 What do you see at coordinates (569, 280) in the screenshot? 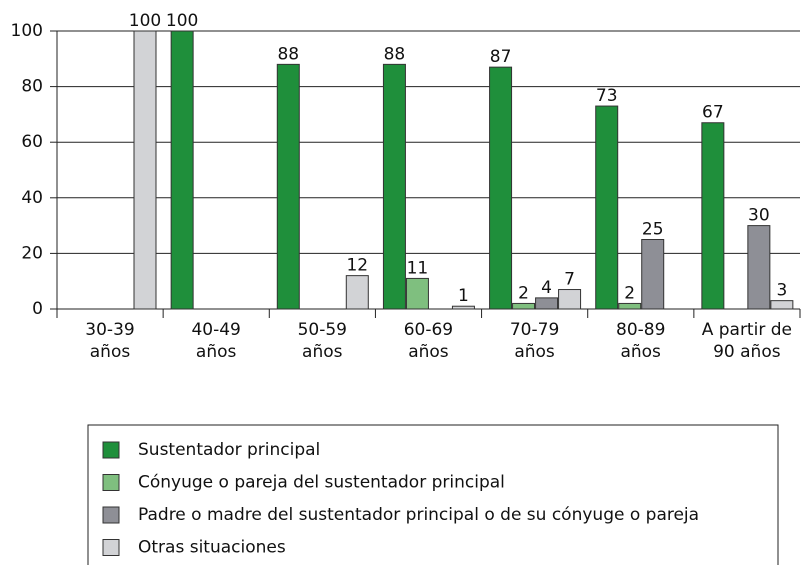
I see `data-label: 7` at bounding box center [569, 280].